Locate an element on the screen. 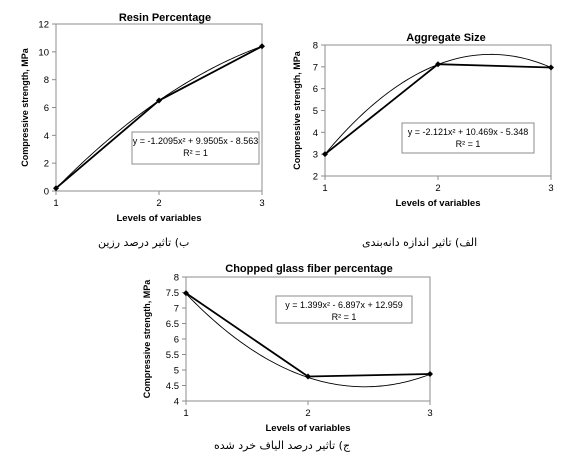 The image size is (585, 466). chart-title: Resin Percentage is located at coordinates (165, 18).